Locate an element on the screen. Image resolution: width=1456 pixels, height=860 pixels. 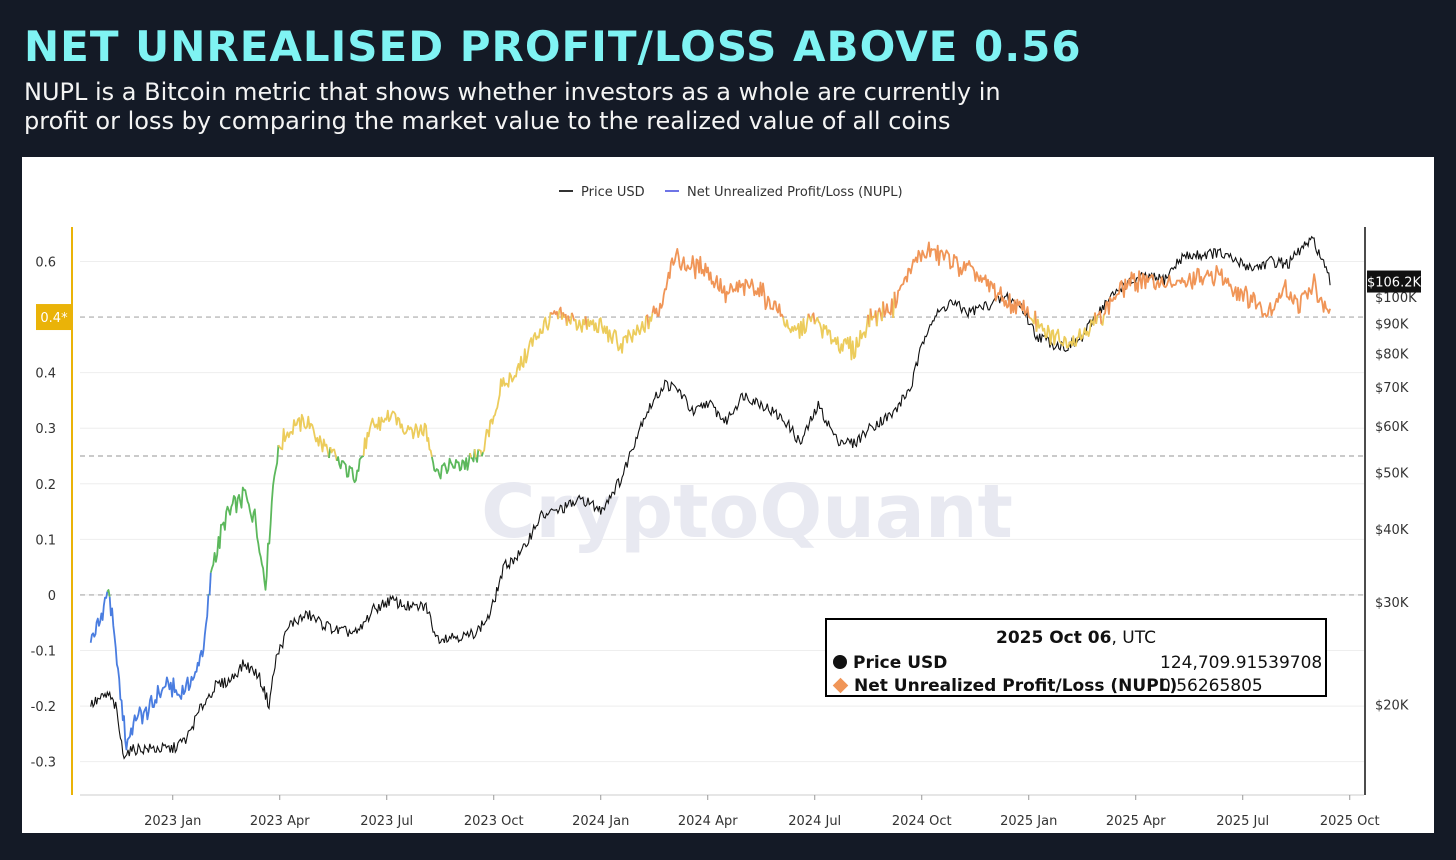
left-axis-tick-label: -0.2 is located at coordinates (43, 707).